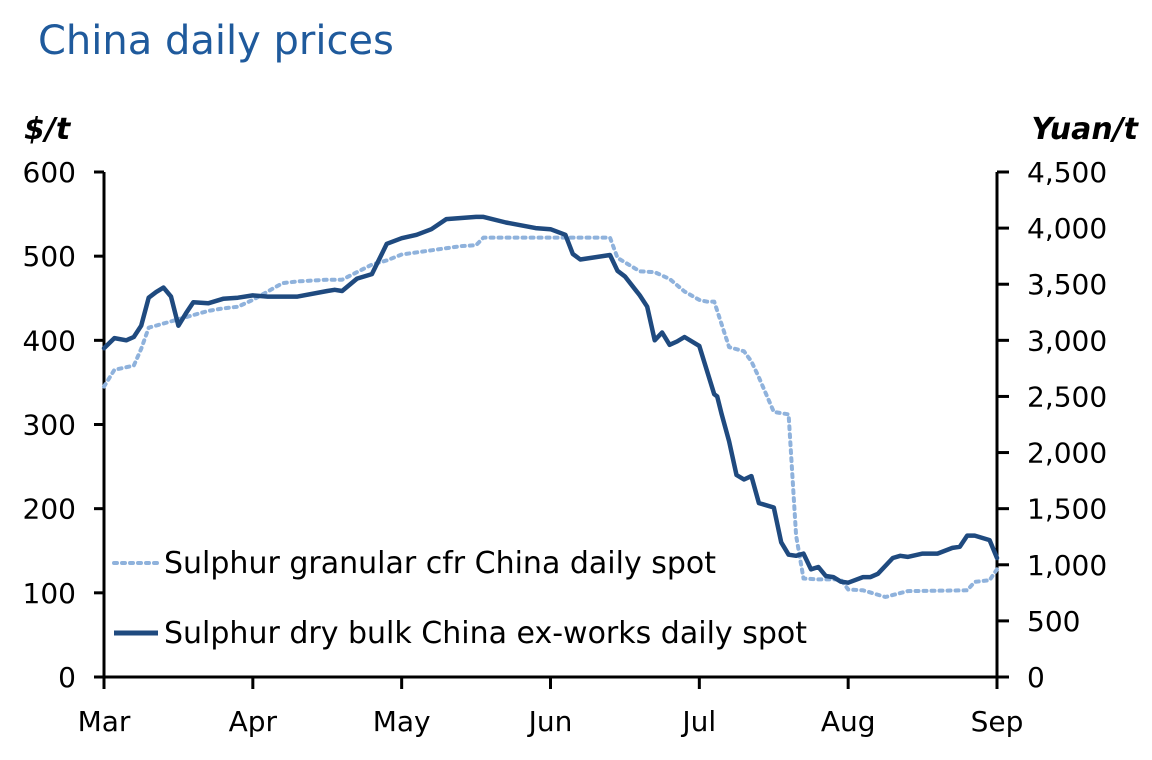  I want to click on right-tick-label: 0, so click(1036, 677).